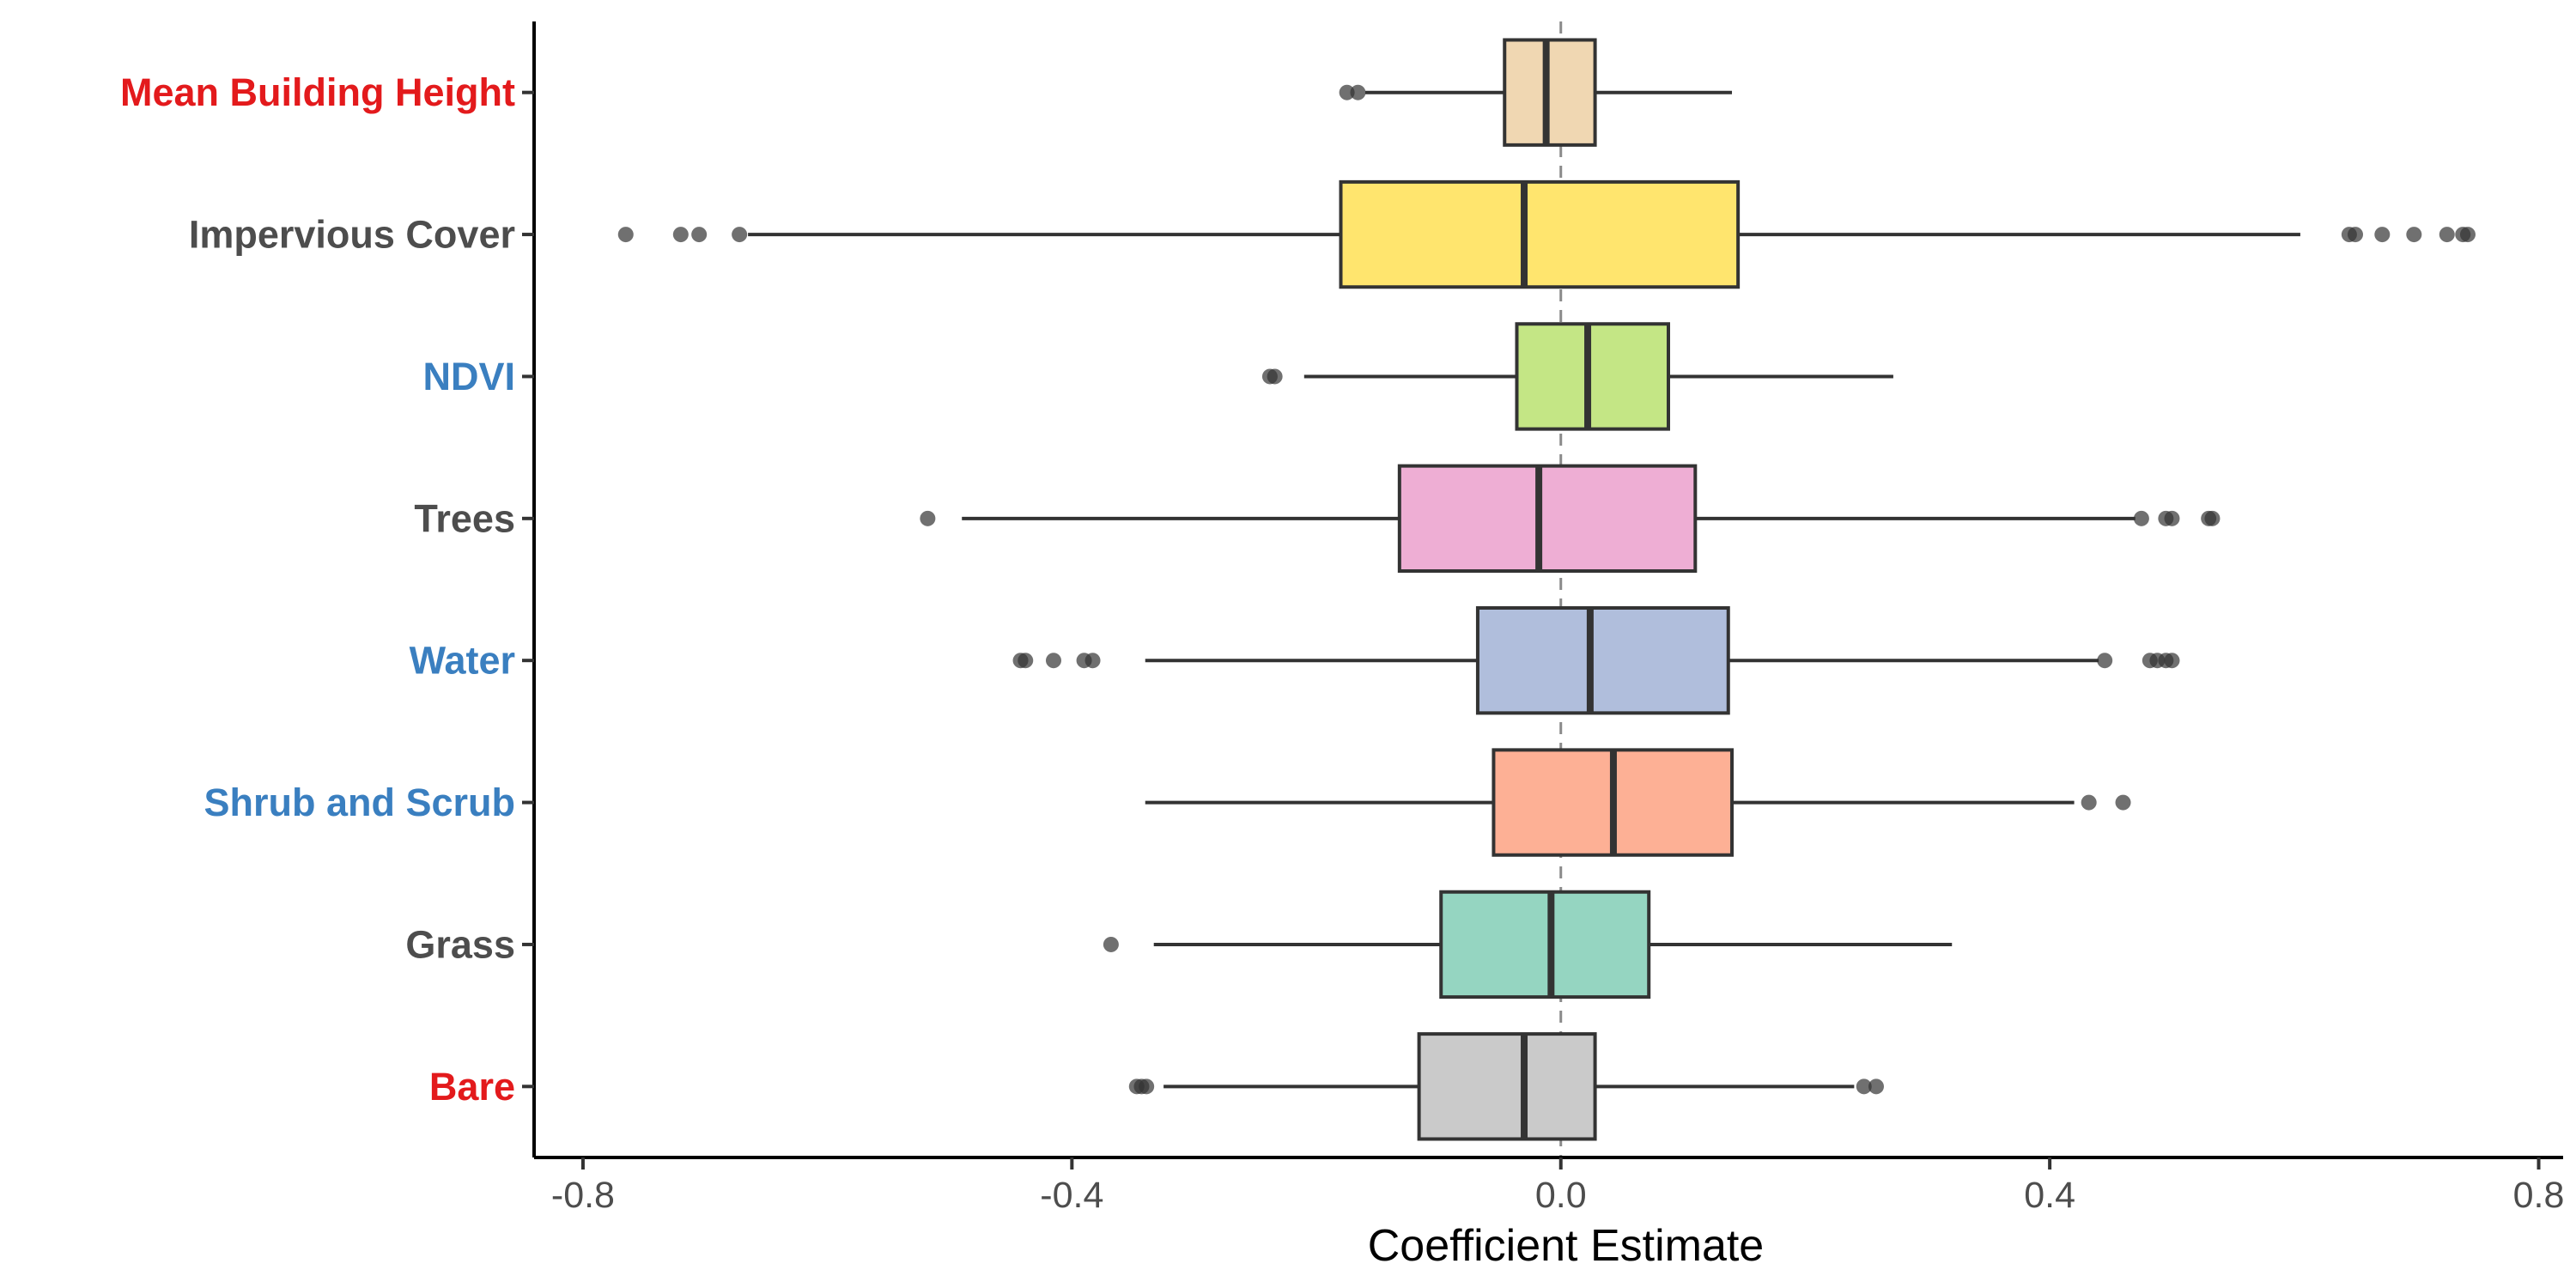 This screenshot has height=1288, width=2576. Describe the element at coordinates (2049, 1195) in the screenshot. I see `x-tick-label-3: 0.4` at that location.